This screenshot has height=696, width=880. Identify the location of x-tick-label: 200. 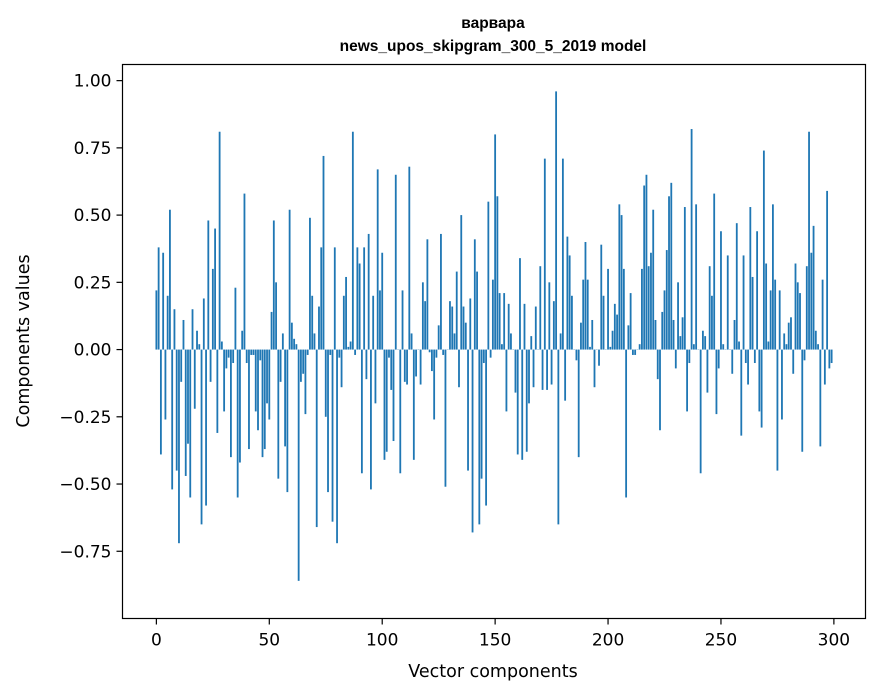
(608, 641).